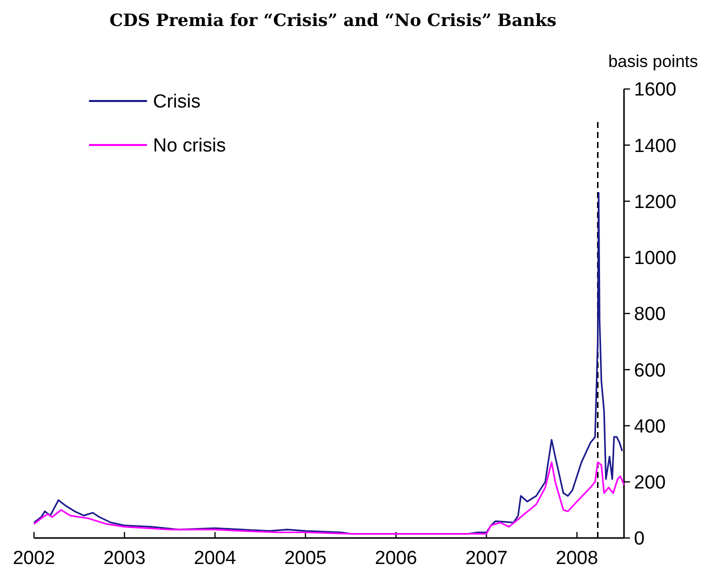  What do you see at coordinates (305, 558) in the screenshot?
I see `x-tick-label: 2005` at bounding box center [305, 558].